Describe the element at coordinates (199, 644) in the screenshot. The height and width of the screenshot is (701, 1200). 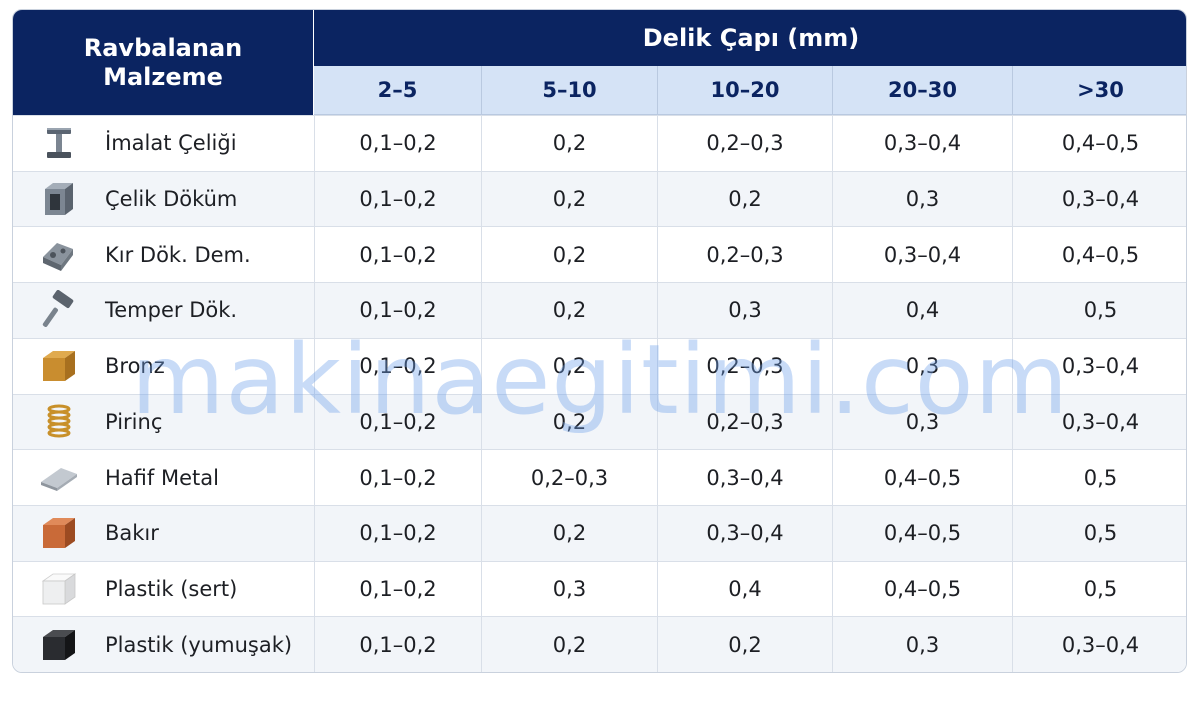
I see `material-name: Plastik (yumuşak)` at that location.